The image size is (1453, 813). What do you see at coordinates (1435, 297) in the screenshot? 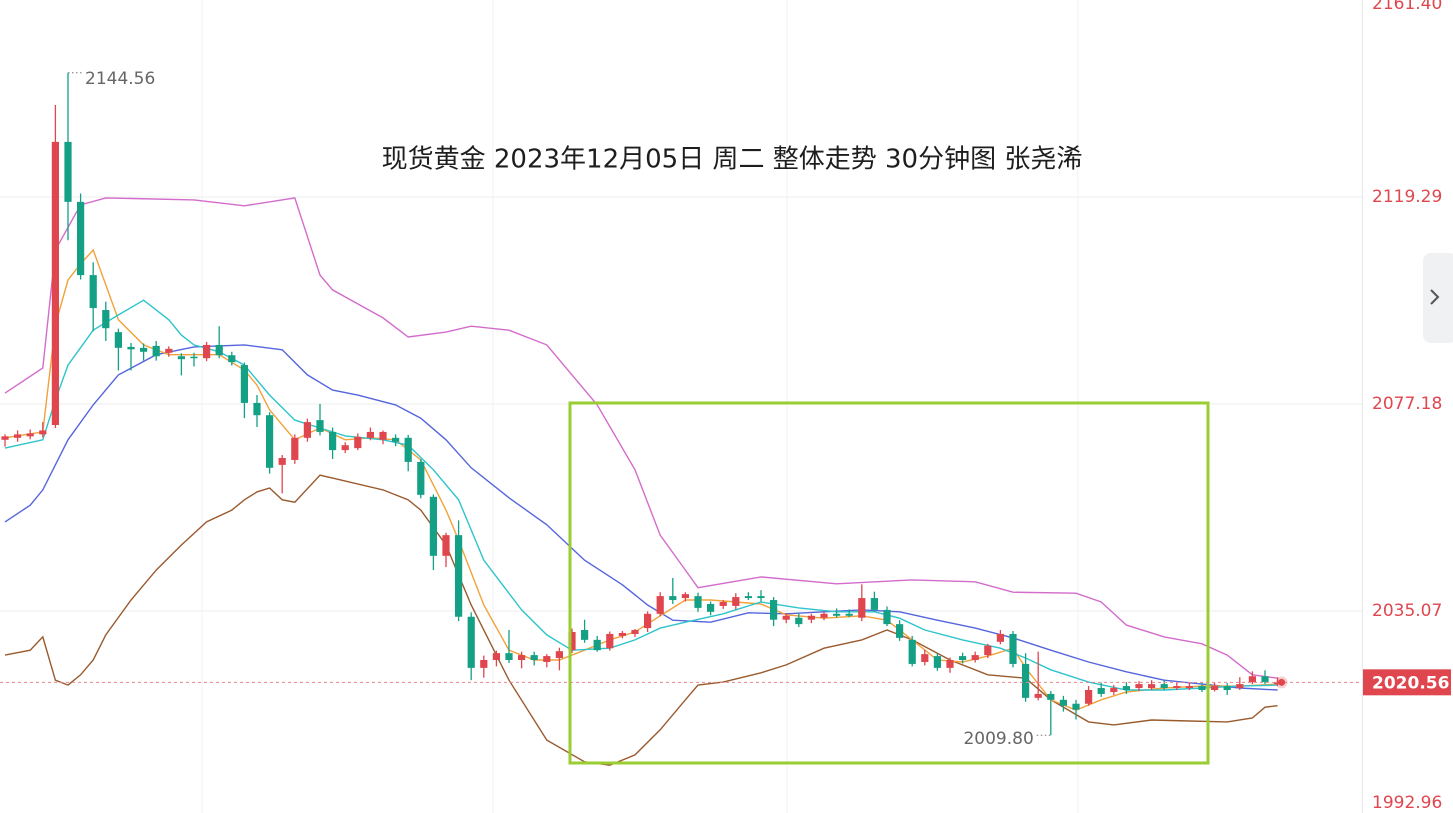
I see `chevron-icon` at bounding box center [1435, 297].